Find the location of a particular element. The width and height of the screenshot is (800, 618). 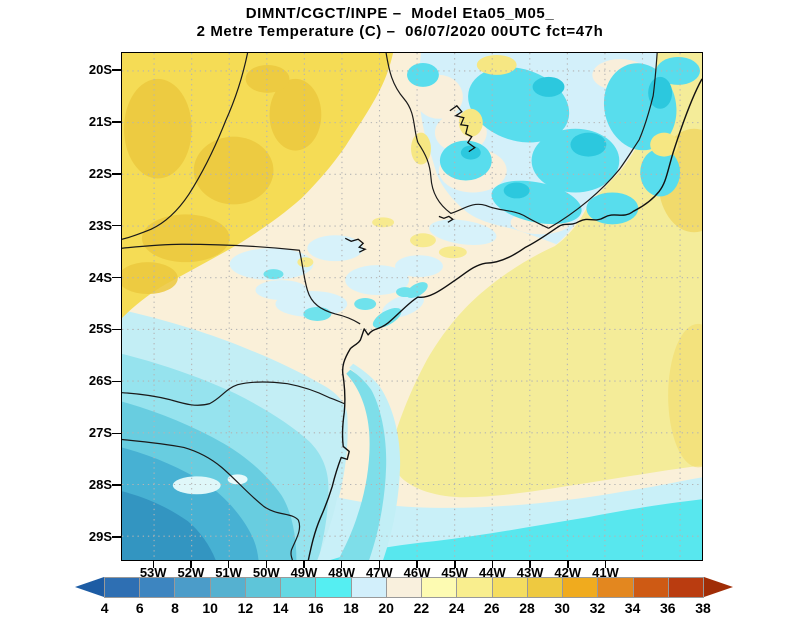

warm-patches-ne is located at coordinates (545, 109).